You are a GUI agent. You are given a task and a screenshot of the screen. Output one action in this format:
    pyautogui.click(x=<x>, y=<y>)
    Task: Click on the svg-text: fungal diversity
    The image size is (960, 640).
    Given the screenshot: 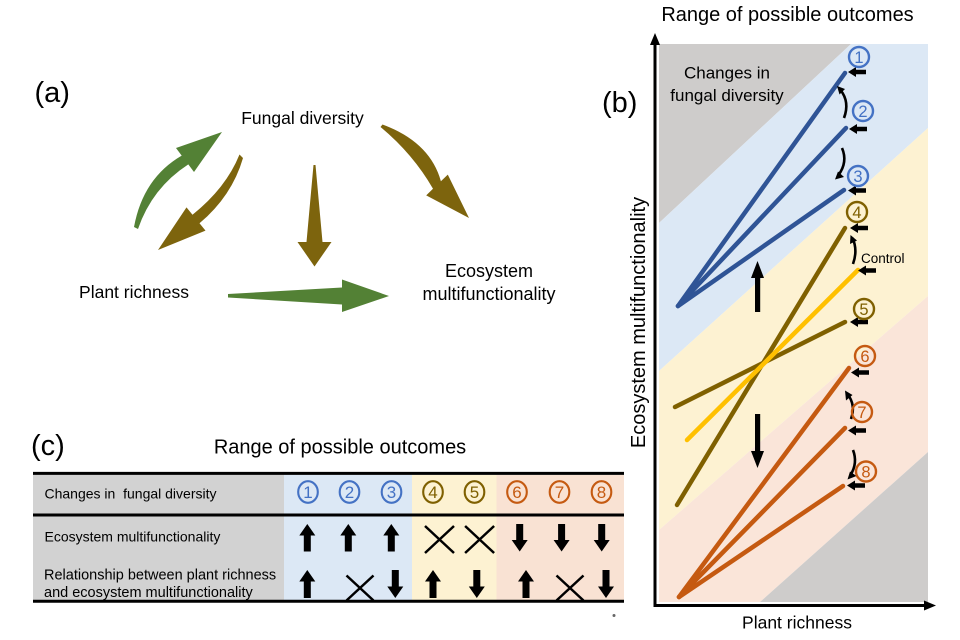 What is the action you would take?
    pyautogui.click(x=727, y=95)
    